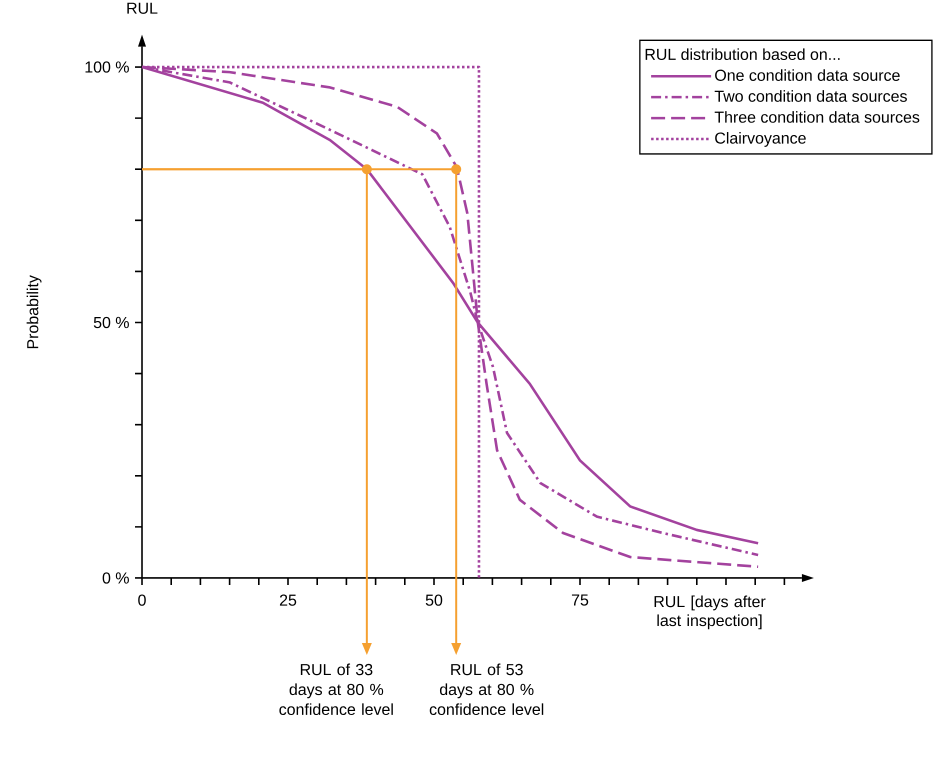 Image resolution: width=934 pixels, height=761 pixels. Describe the element at coordinates (142, 600) in the screenshot. I see `x-tick-label: 0` at that location.